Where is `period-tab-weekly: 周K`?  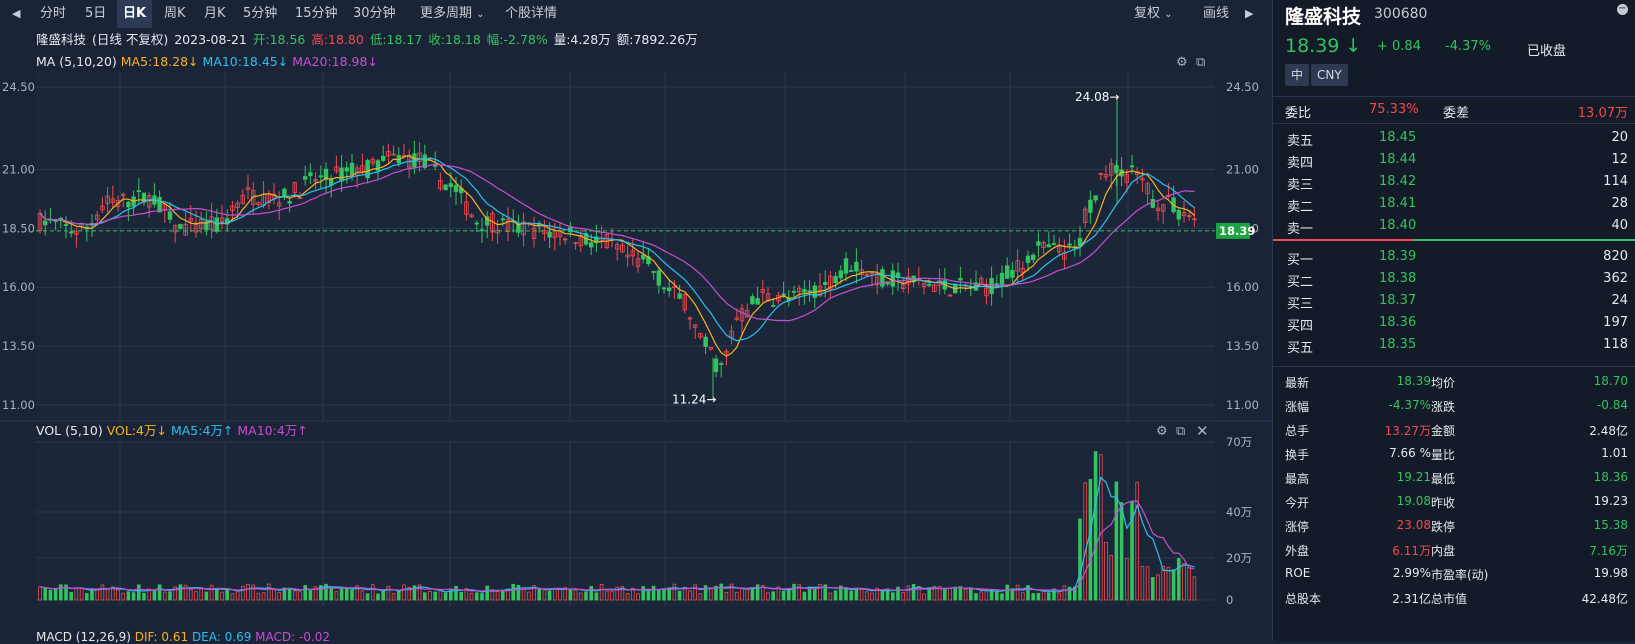 period-tab-weekly: 周K is located at coordinates (175, 13).